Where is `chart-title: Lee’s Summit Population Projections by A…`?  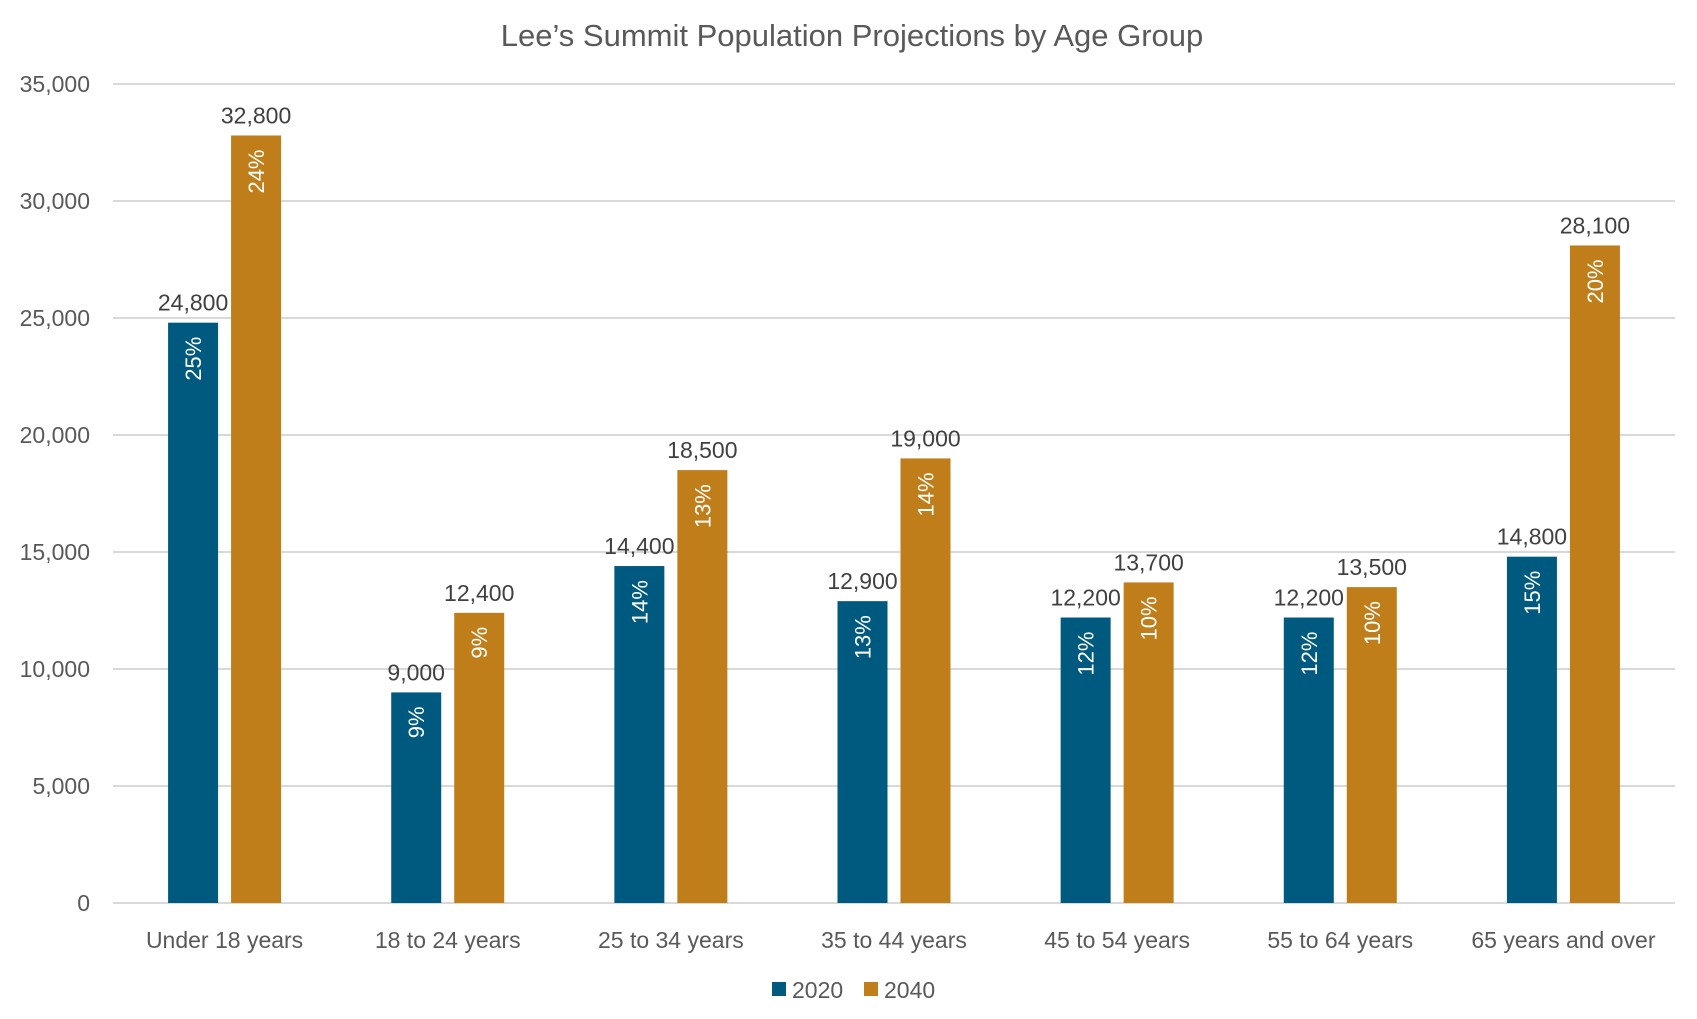 chart-title: Lee’s Summit Population Projections by A… is located at coordinates (852, 35).